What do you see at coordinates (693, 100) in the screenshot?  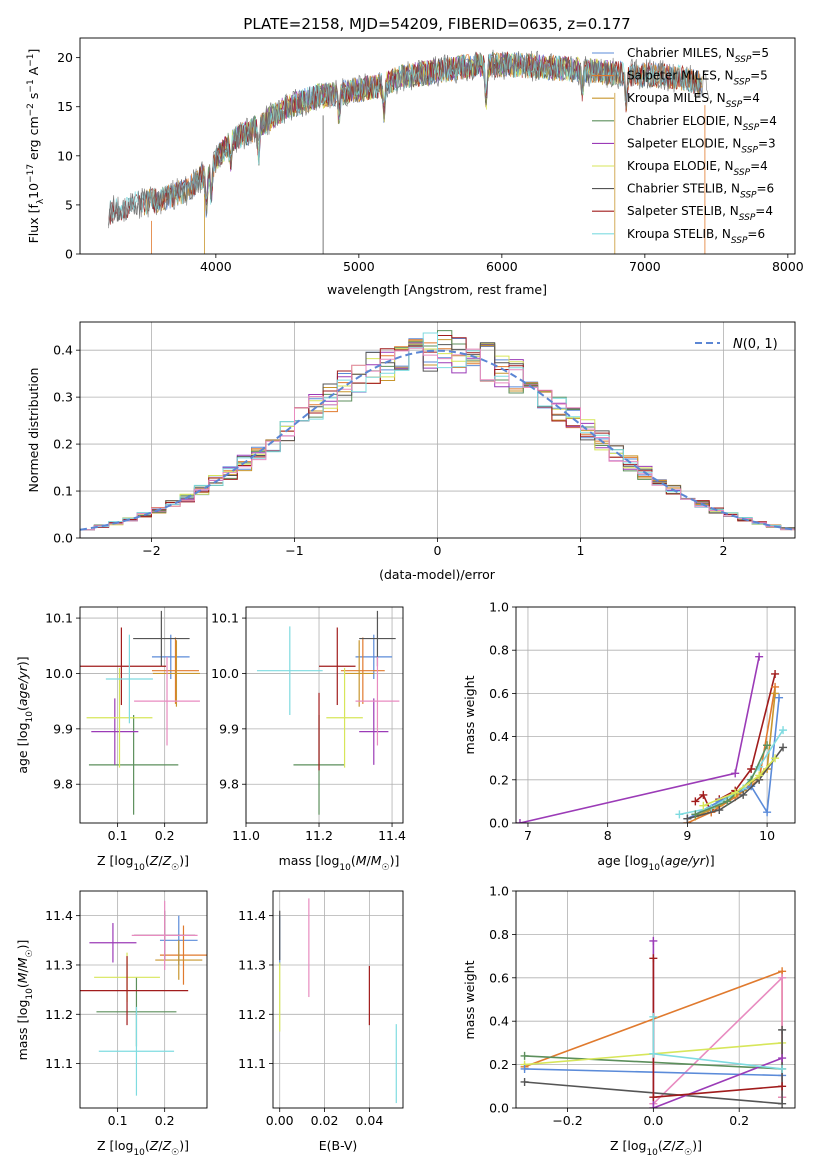 I see `legend-label: Kroupa MILES, NSSP=4` at bounding box center [693, 100].